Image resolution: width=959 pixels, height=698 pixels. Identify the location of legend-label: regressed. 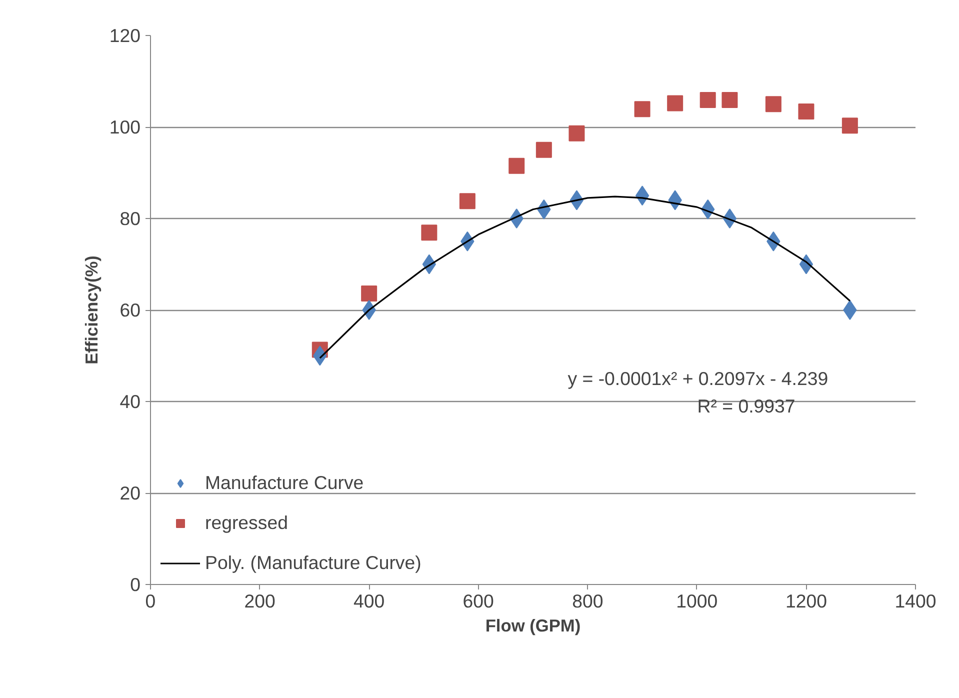
(246, 523).